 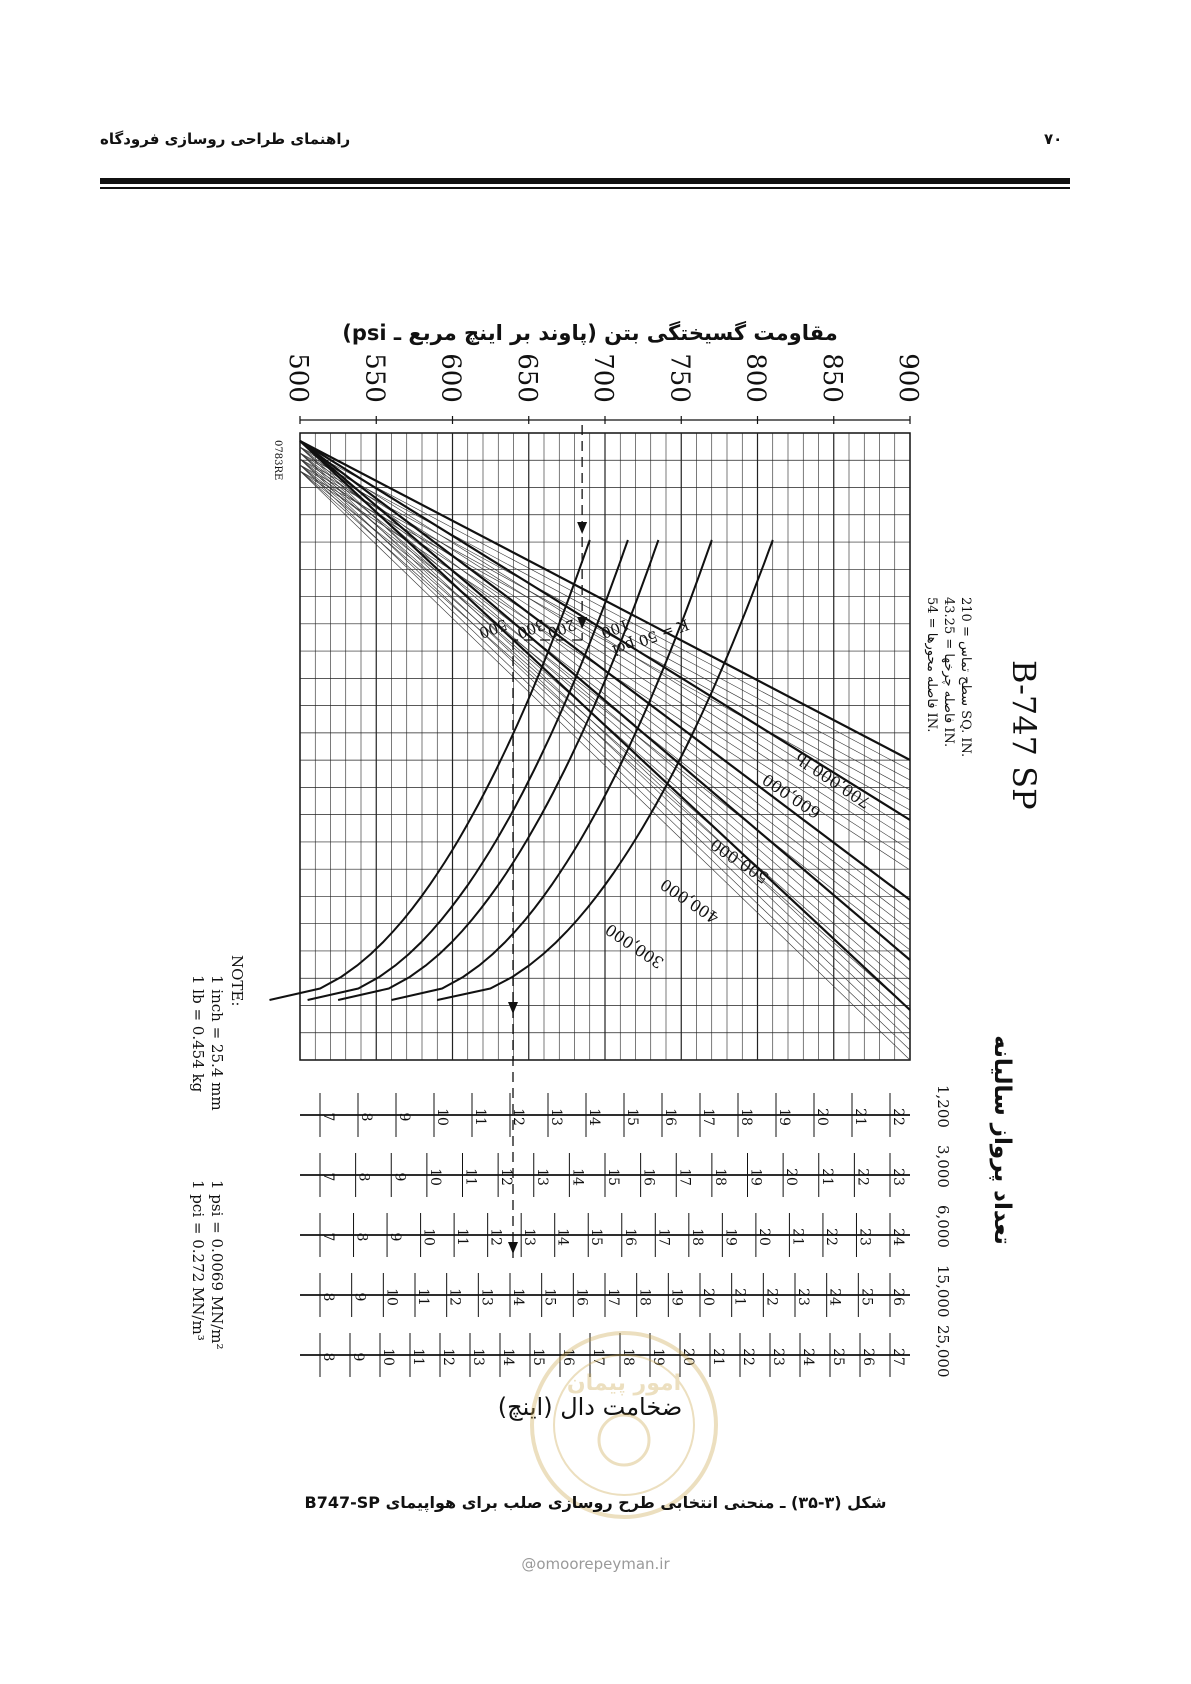 I want to click on note-lb: 1 lb = 0.454 kg, so click(x=198, y=1034).